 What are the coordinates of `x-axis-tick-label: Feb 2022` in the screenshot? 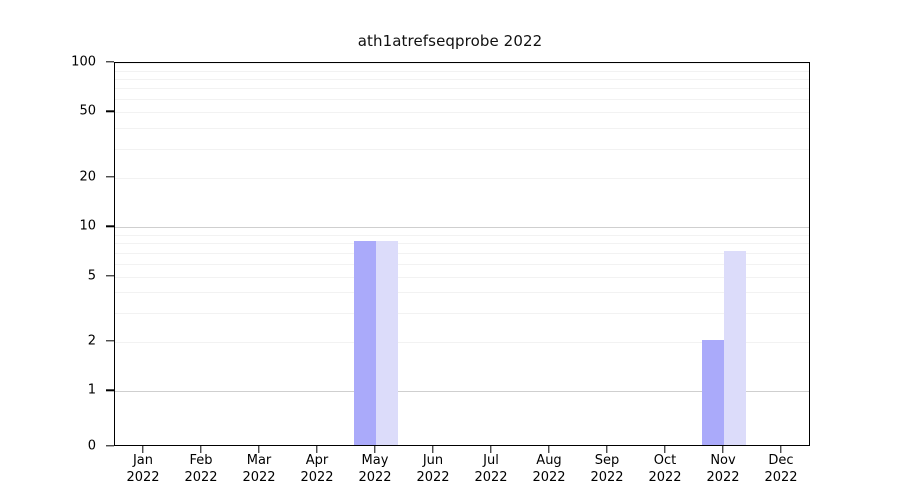 It's located at (200, 469).